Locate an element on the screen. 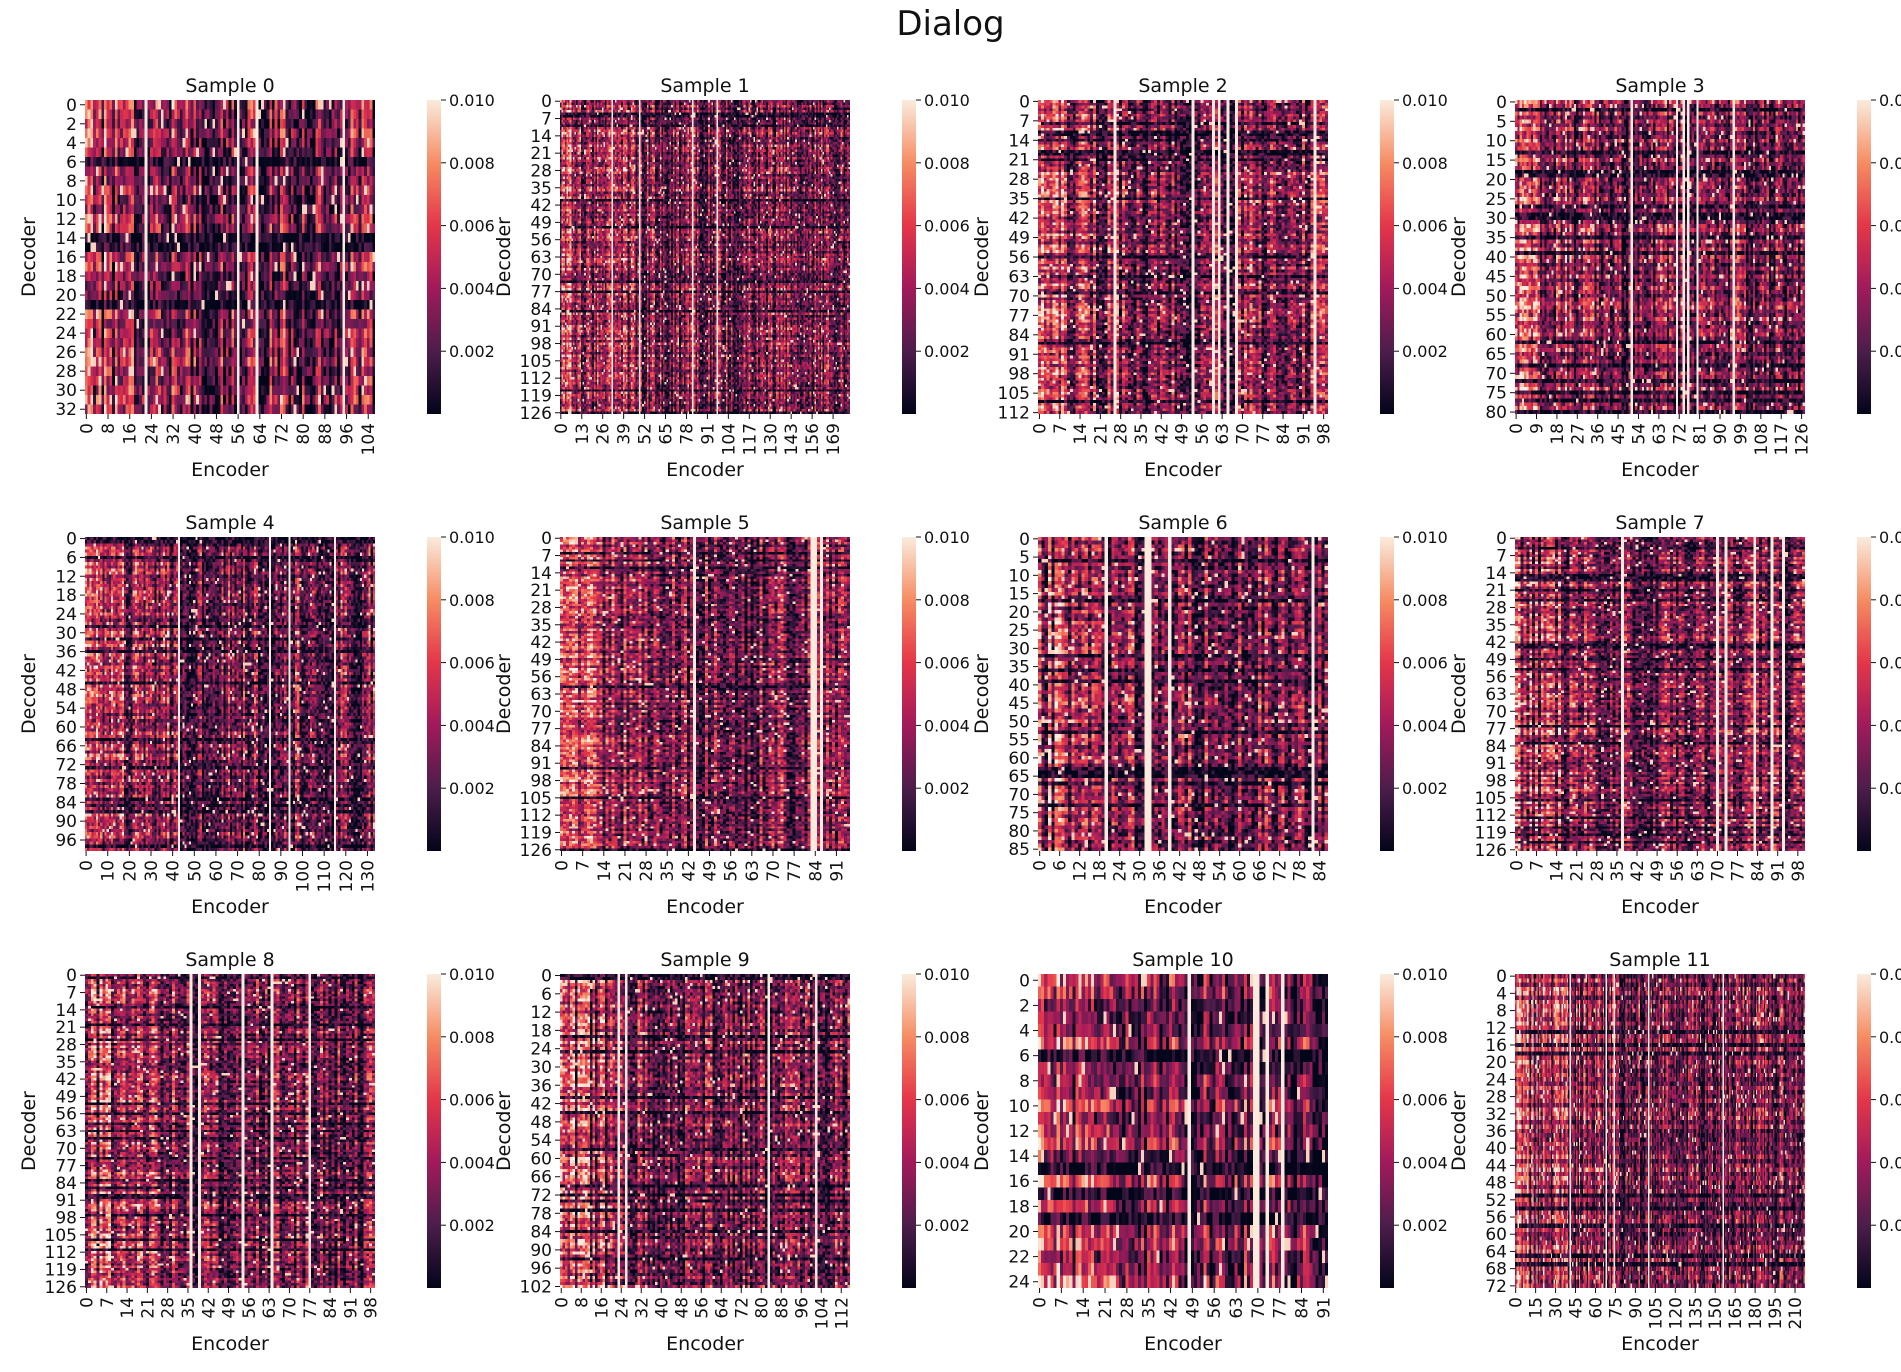 This screenshot has width=1901, height=1372. x-tick-label: 84 is located at coordinates (1759, 871).